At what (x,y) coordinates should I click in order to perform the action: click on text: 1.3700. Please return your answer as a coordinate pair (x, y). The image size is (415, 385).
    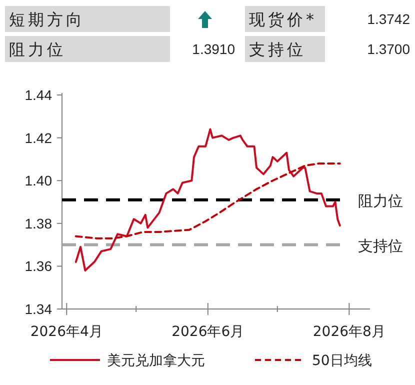
    Looking at the image, I should click on (388, 49).